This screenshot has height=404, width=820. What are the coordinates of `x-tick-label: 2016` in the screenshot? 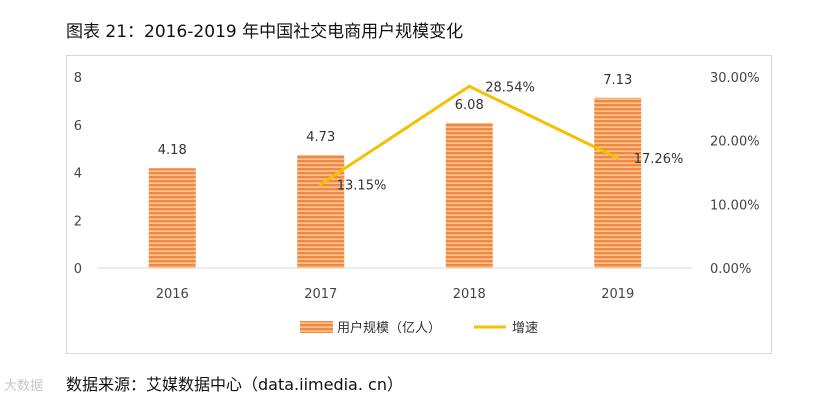 It's located at (172, 294).